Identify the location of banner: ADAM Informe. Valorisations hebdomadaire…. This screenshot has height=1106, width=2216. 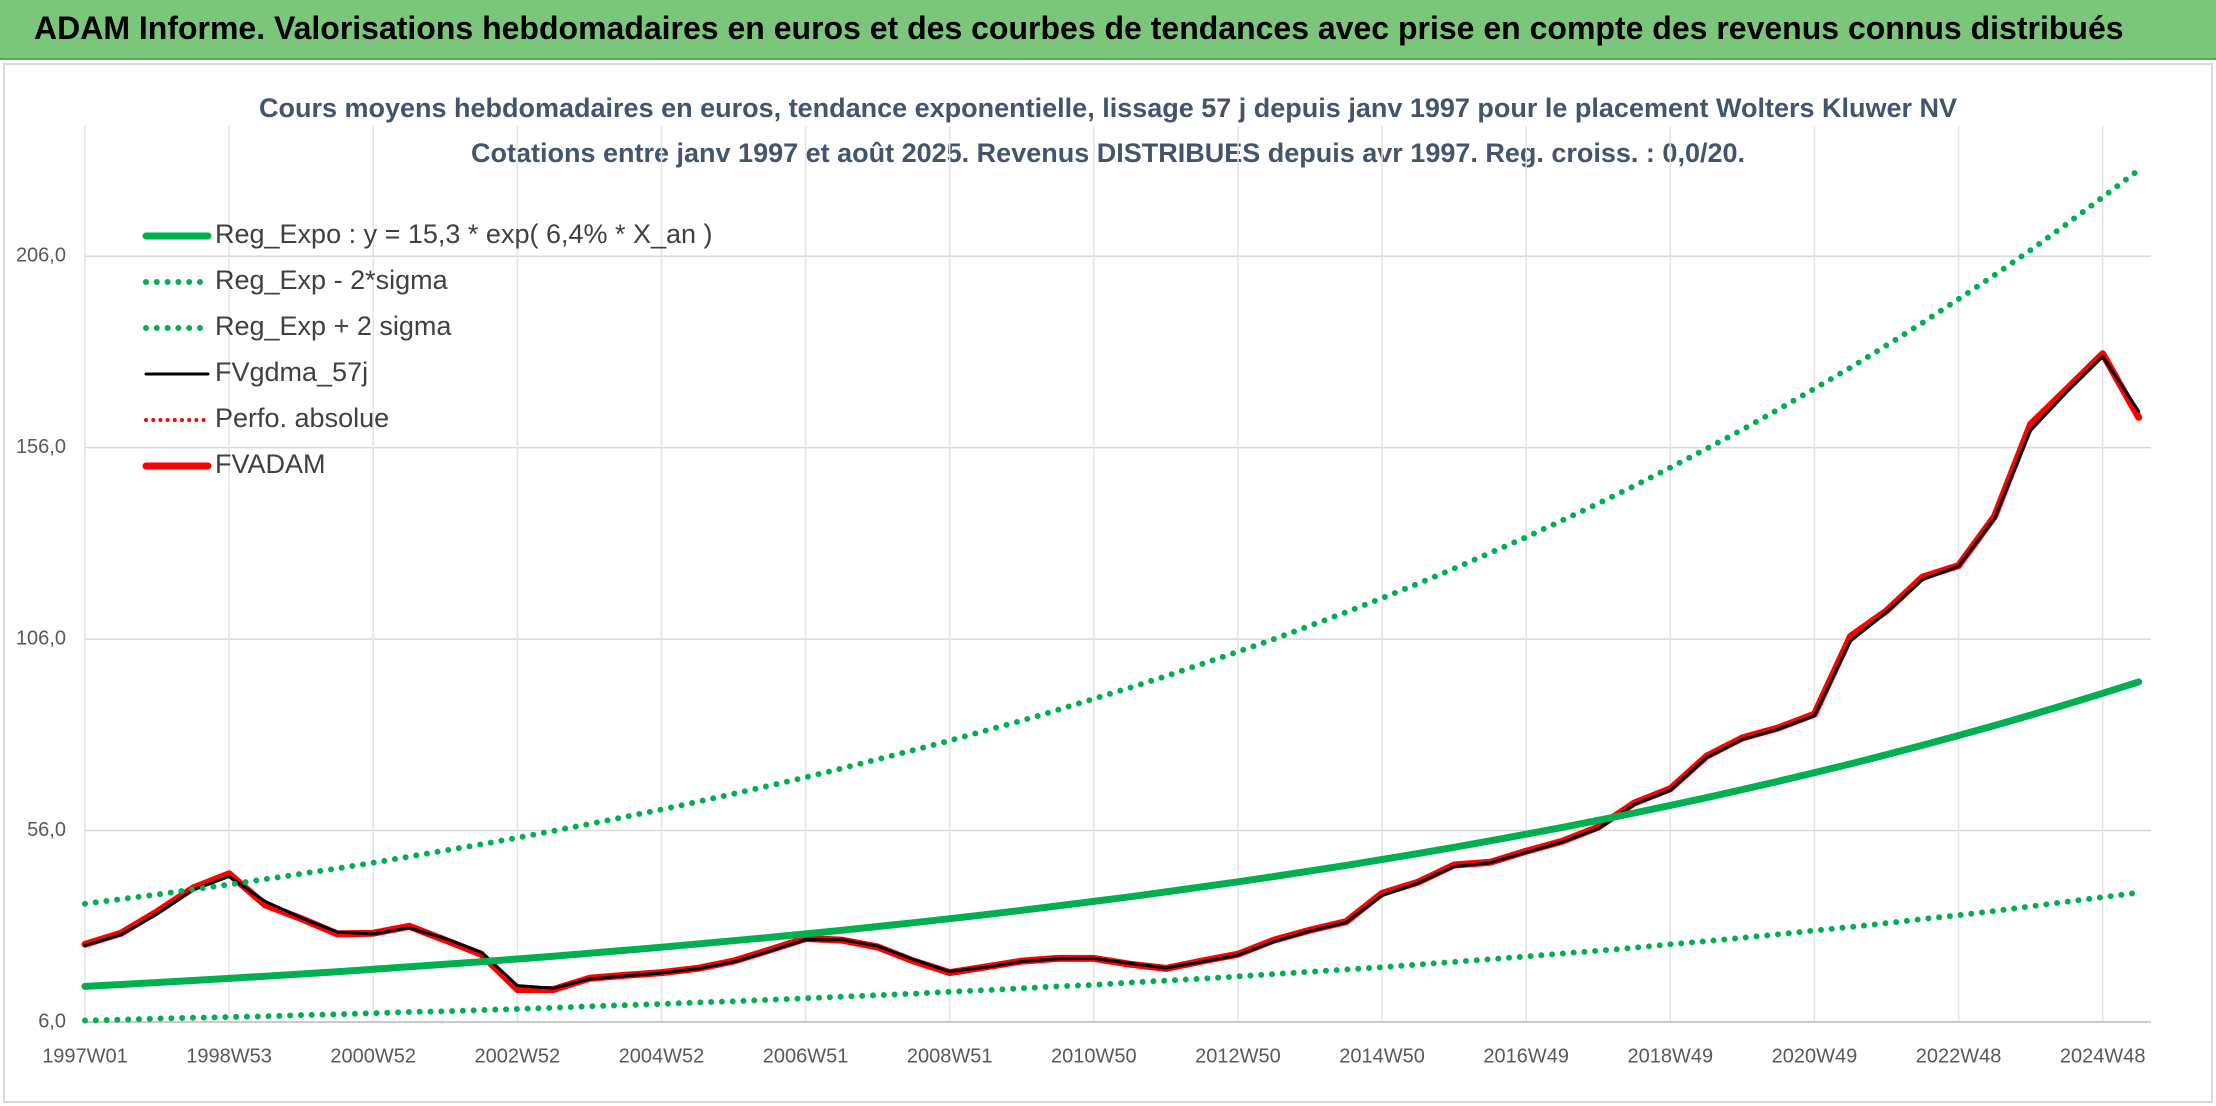
(1108, 30).